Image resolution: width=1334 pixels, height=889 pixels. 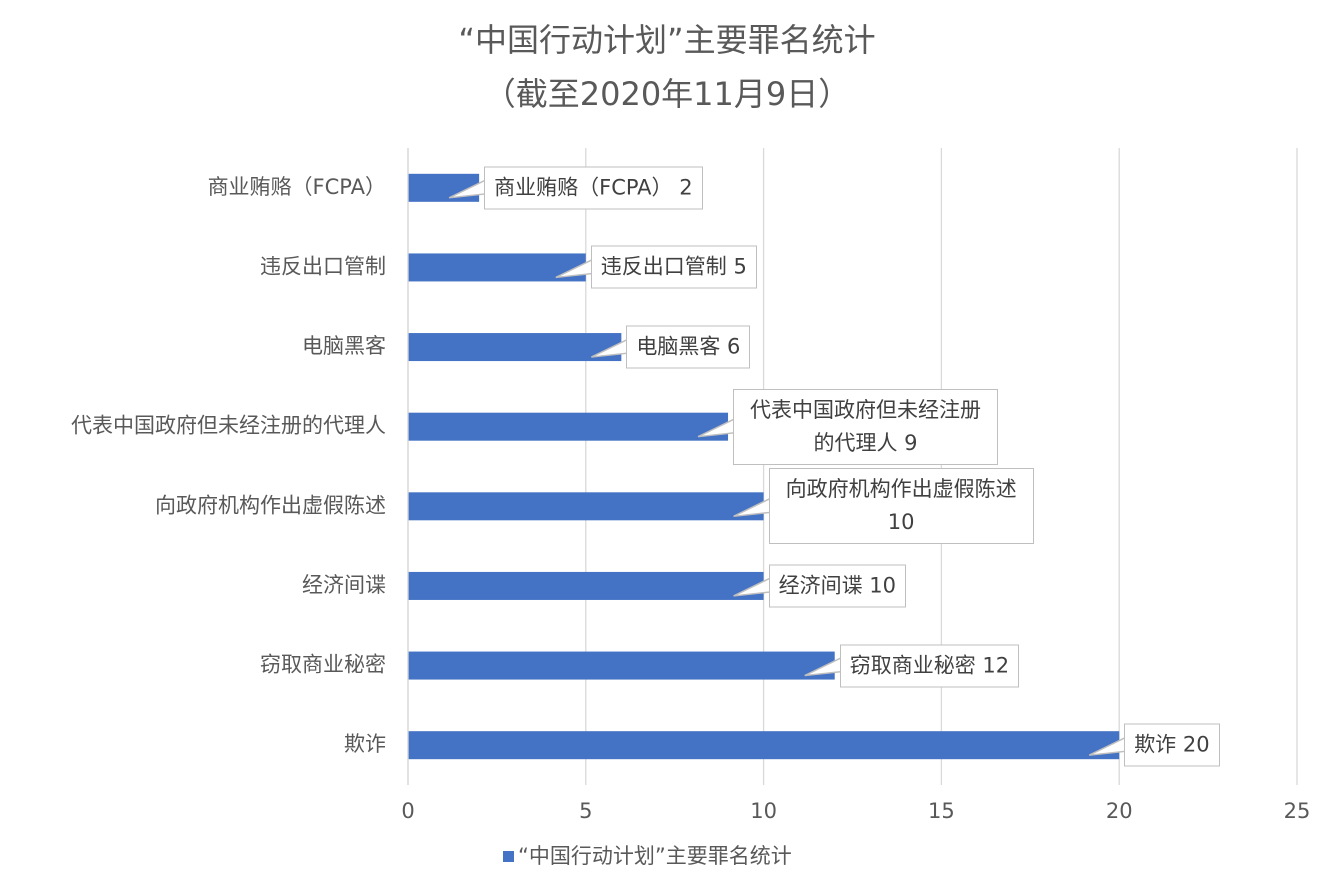 What do you see at coordinates (673, 267) in the screenshot?
I see `data-label: 违反出口管制 5` at bounding box center [673, 267].